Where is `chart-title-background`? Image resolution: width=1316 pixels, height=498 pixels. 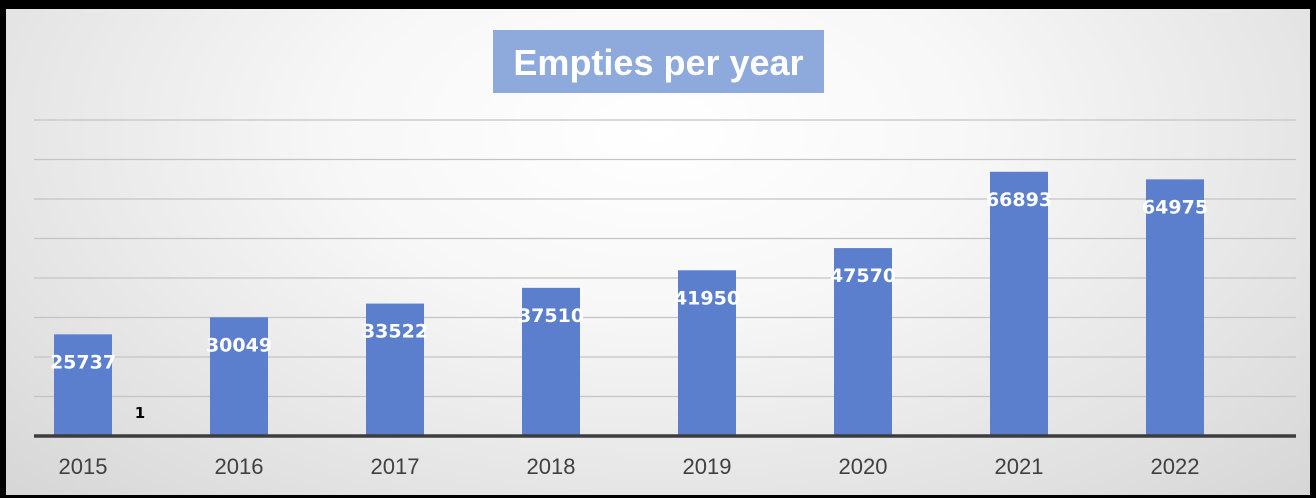 chart-title-background is located at coordinates (658, 61).